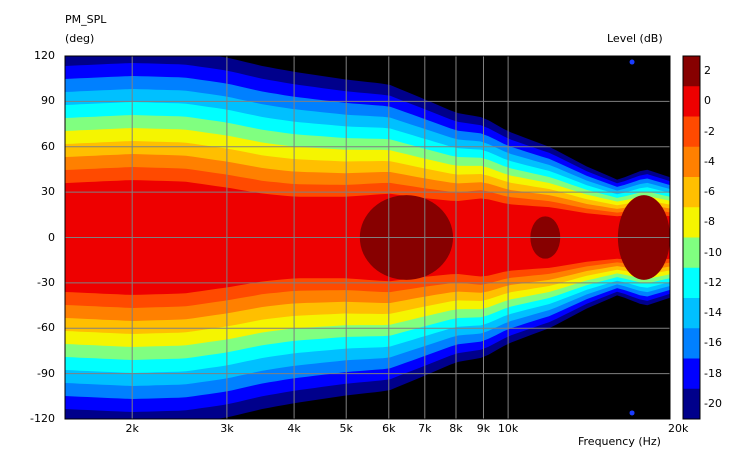 The height and width of the screenshot is (454, 741). Describe the element at coordinates (389, 428) in the screenshot. I see `x-tick-label: 6k` at that location.